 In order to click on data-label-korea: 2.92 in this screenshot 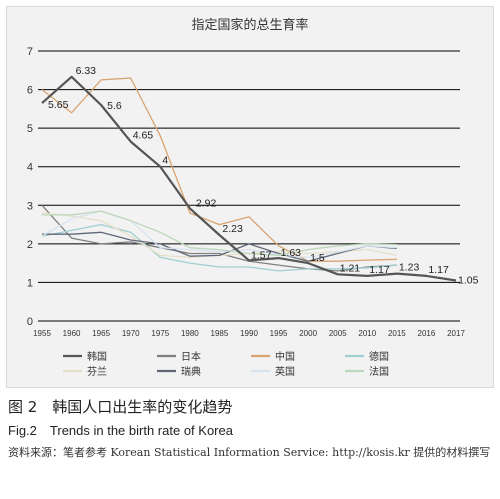, I will do `click(206, 203)`.